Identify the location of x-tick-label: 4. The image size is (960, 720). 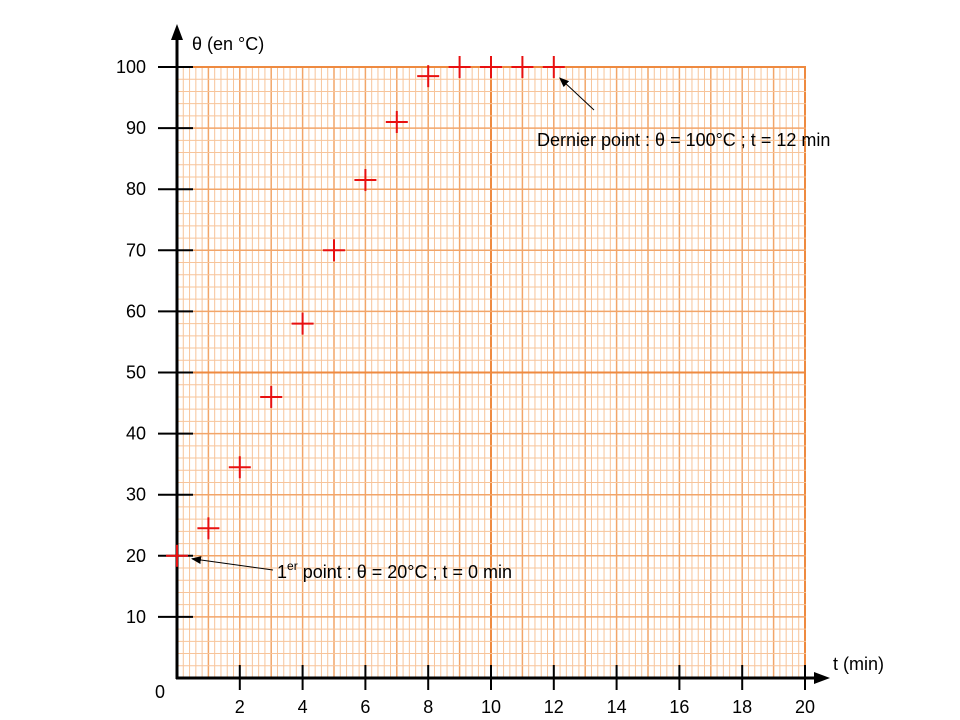
(303, 707).